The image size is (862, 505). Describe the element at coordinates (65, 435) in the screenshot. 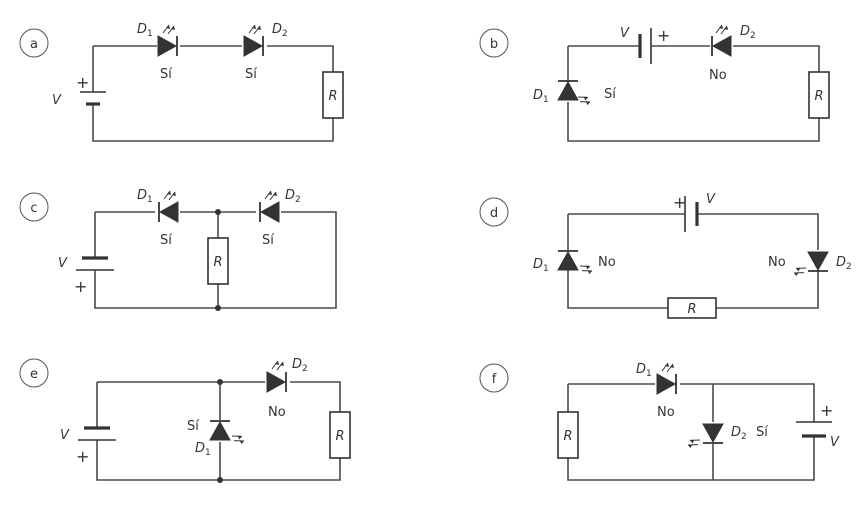

I see `panel-e-v-label: V` at that location.